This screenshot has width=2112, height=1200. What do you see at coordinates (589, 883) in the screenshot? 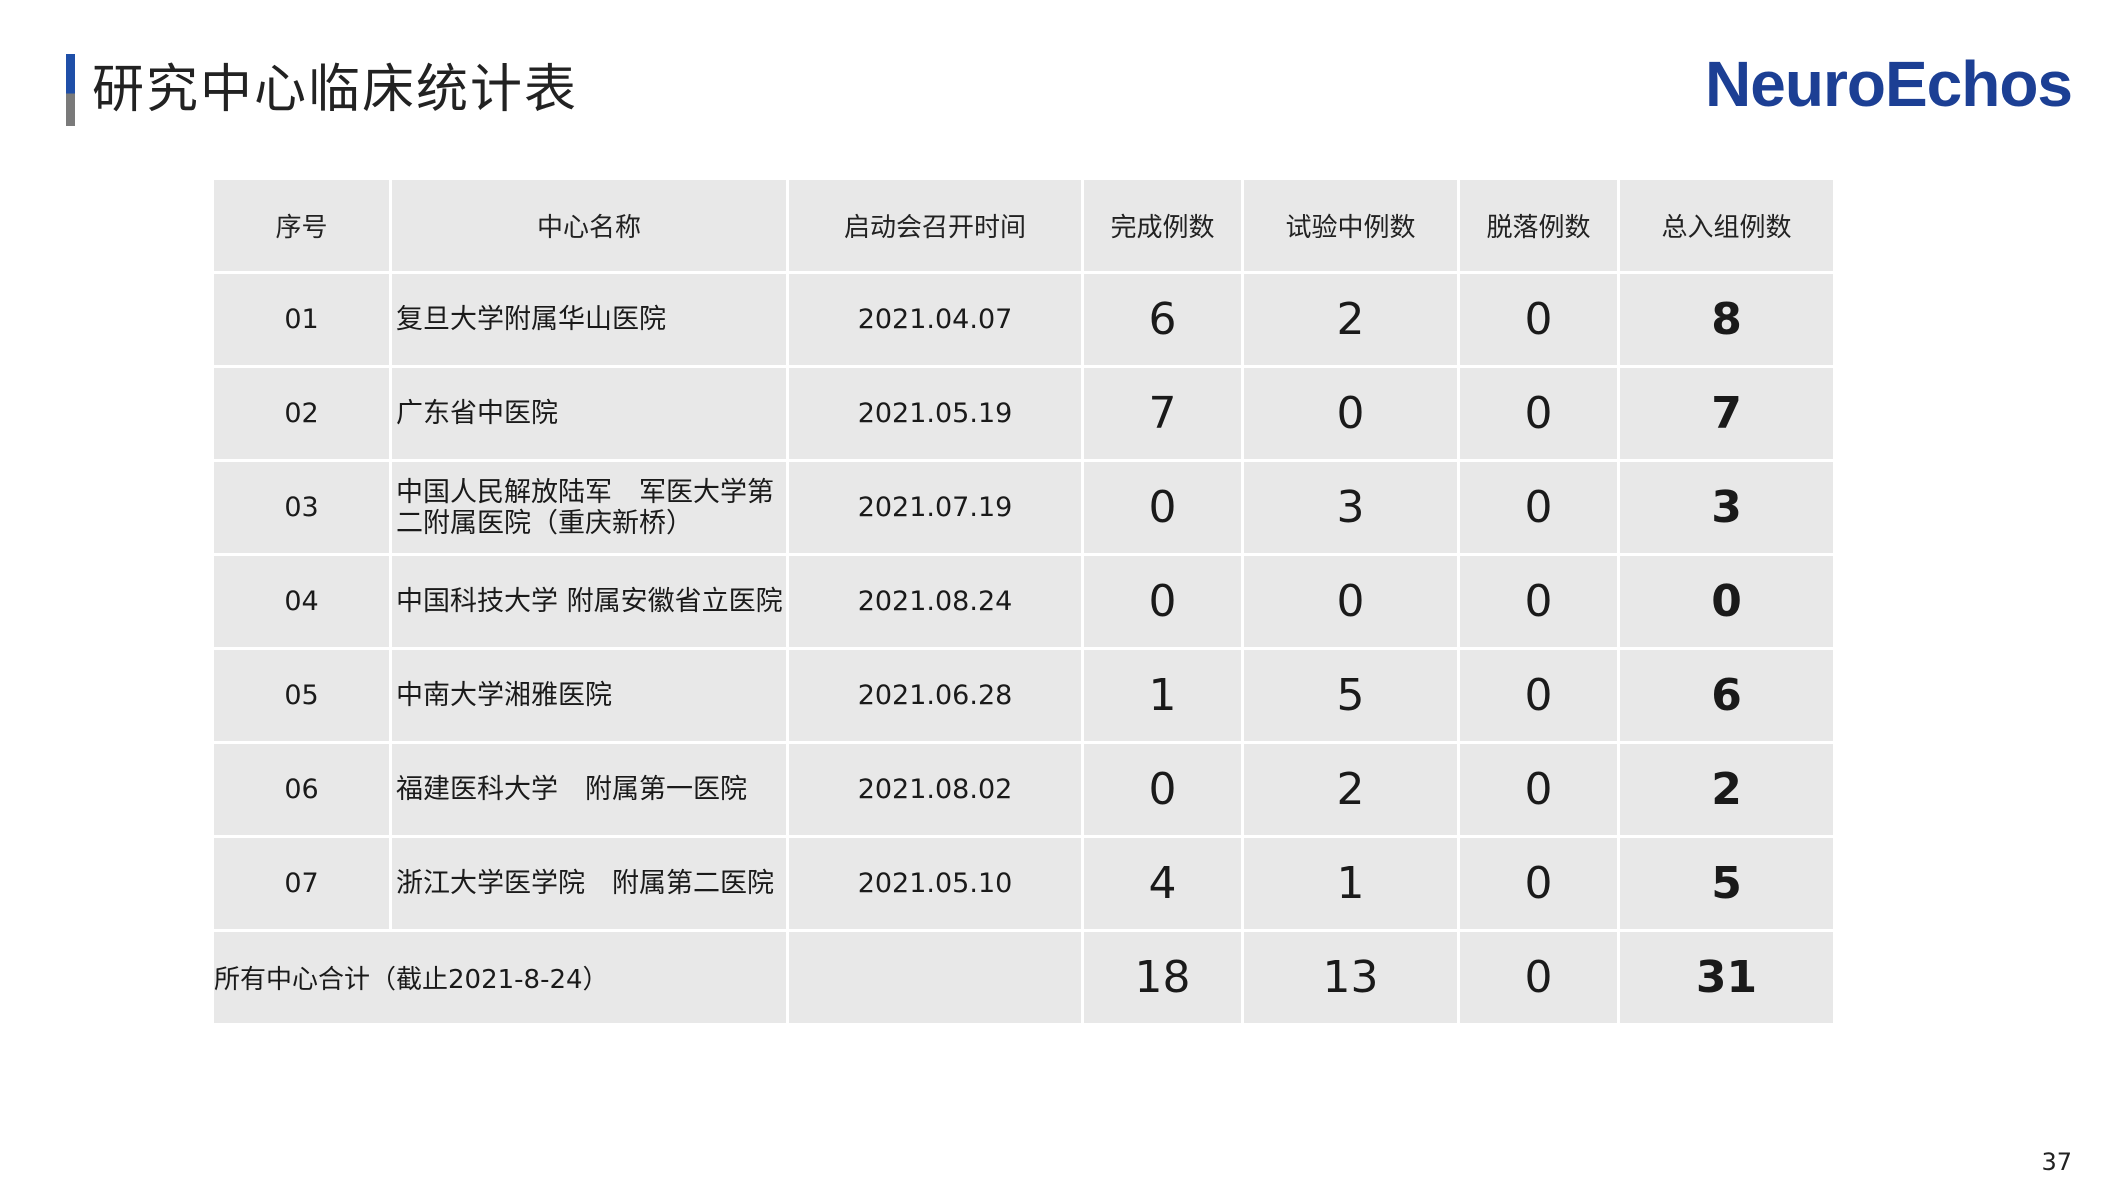
I see `cell-center-name: 浙江大学医学院 附属第二医院` at bounding box center [589, 883].